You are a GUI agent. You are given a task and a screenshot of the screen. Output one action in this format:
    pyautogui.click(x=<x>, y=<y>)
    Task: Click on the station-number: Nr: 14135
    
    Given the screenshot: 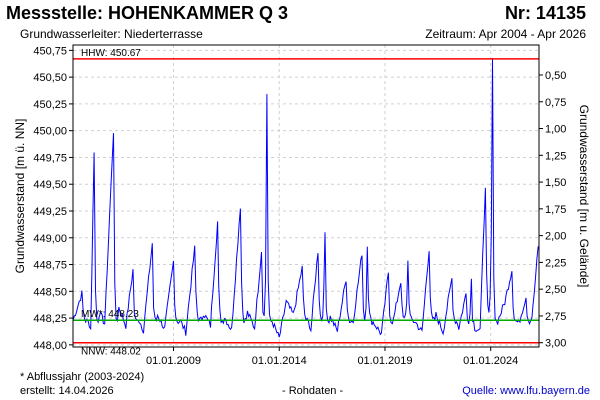 What is the action you would take?
    pyautogui.click(x=545, y=13)
    